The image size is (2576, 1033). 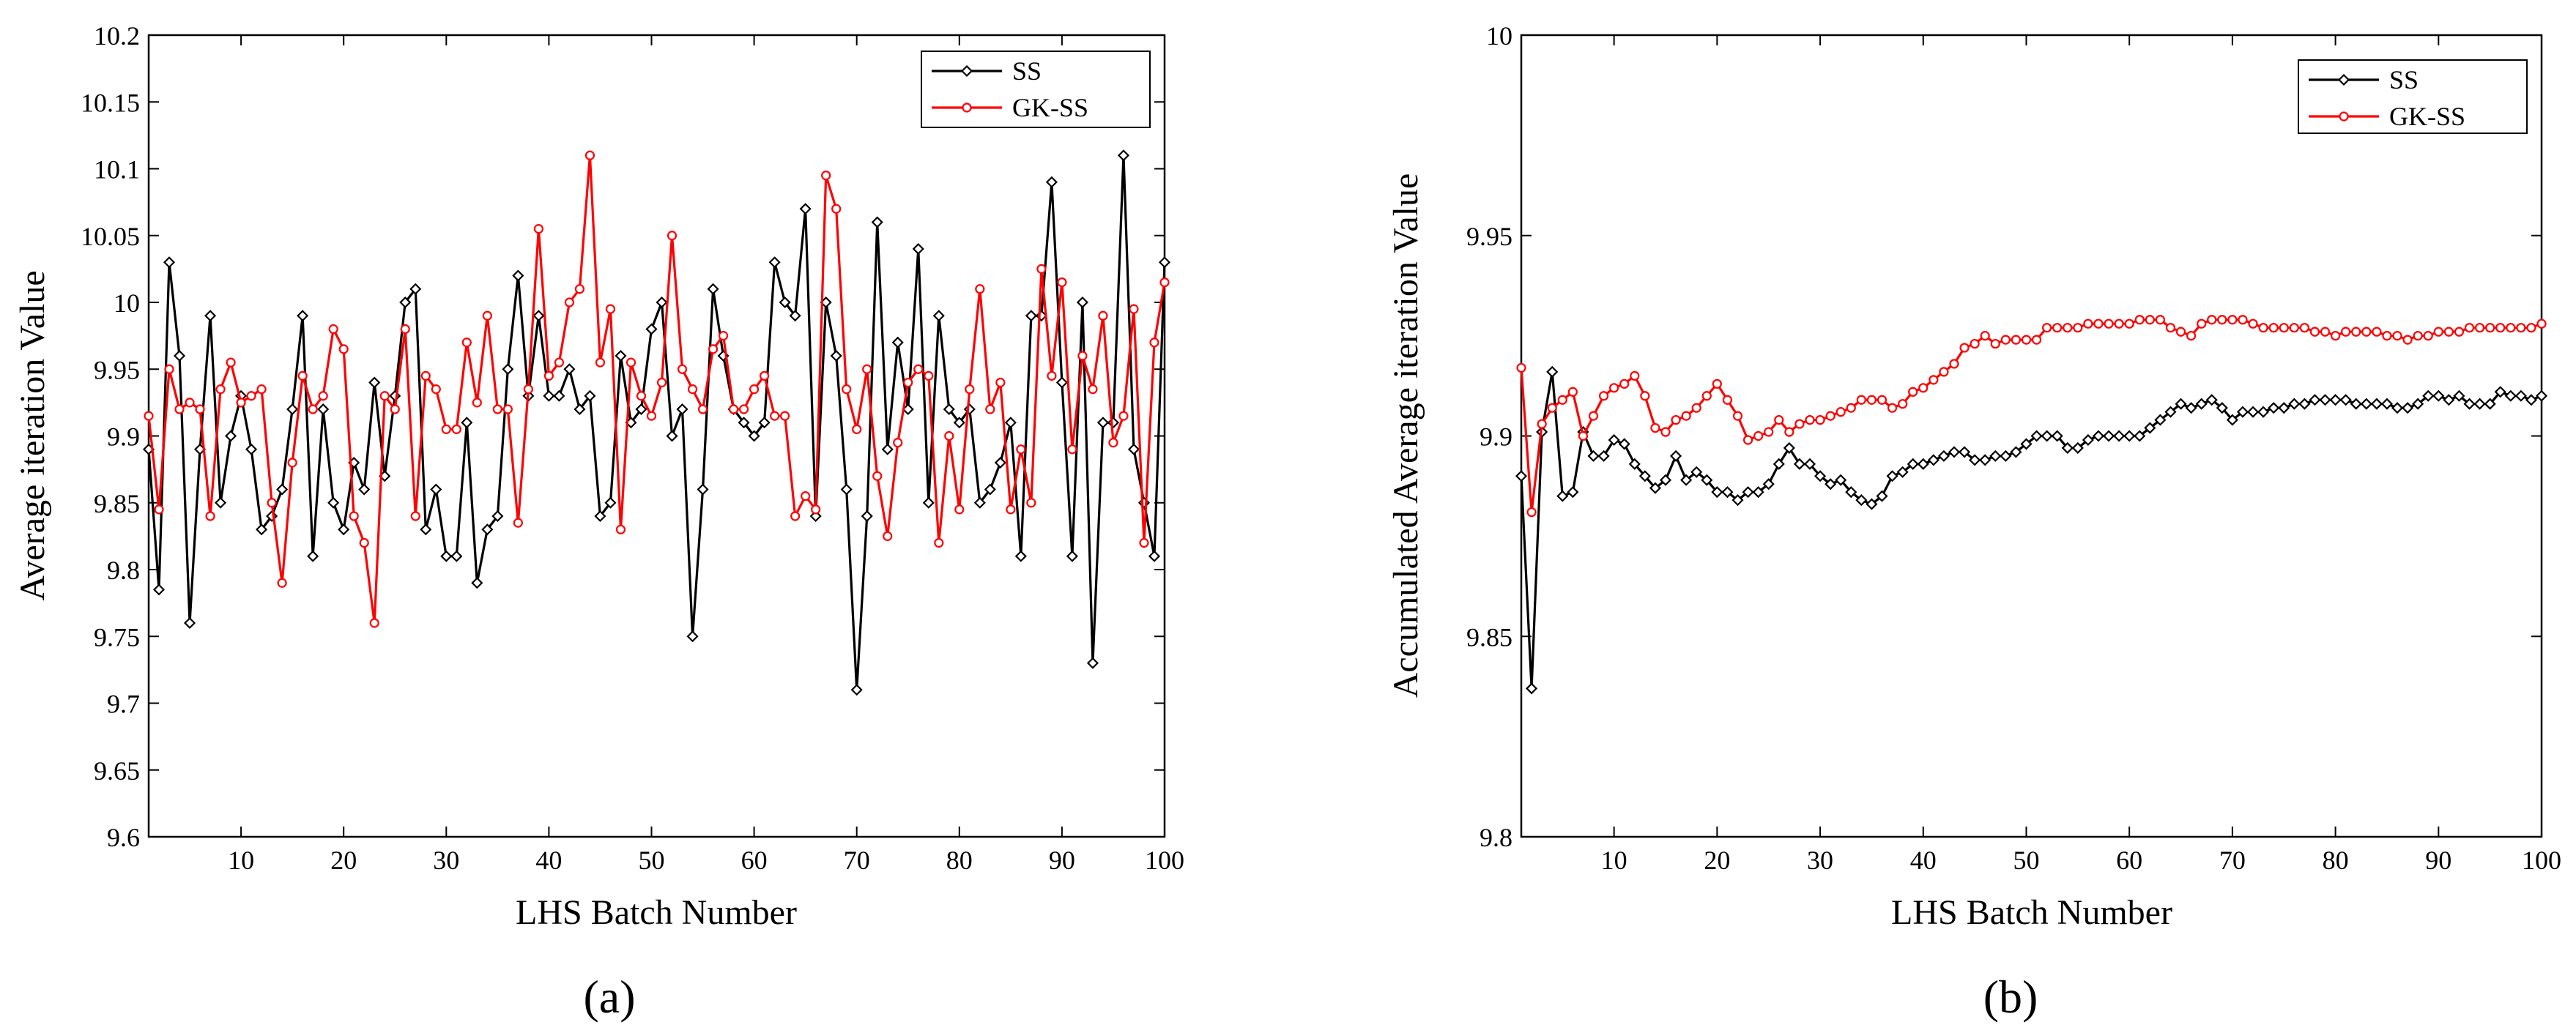 What do you see at coordinates (548, 860) in the screenshot?
I see `x-tick-label: 40` at bounding box center [548, 860].